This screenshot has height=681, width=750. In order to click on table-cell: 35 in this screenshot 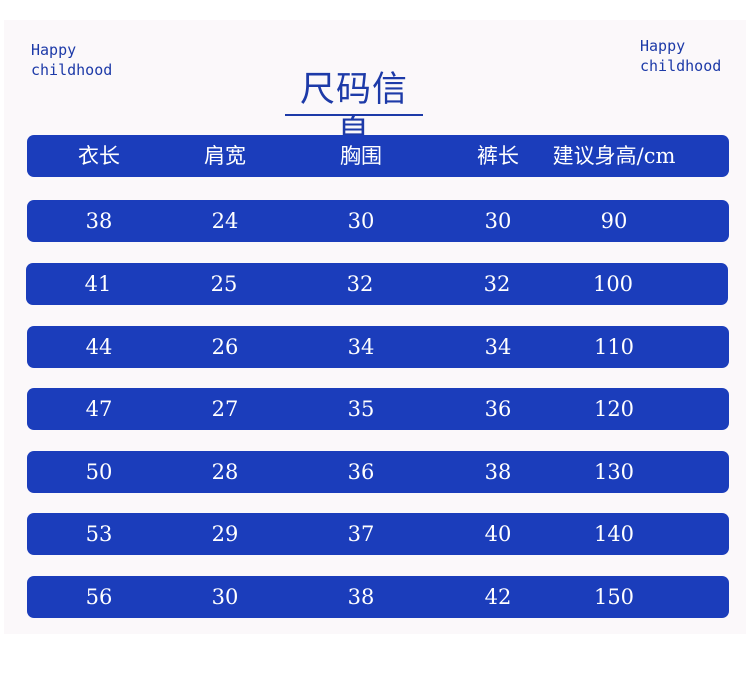, I will do `click(361, 409)`.